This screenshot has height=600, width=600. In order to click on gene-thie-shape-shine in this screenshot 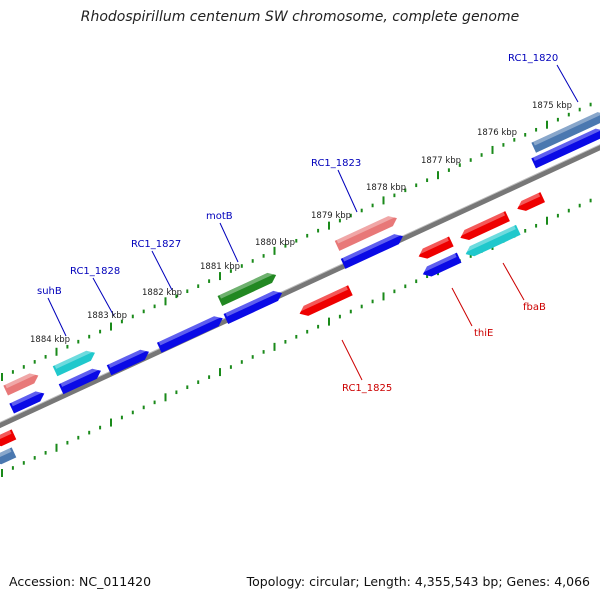, I will do `click(439, 263)`.